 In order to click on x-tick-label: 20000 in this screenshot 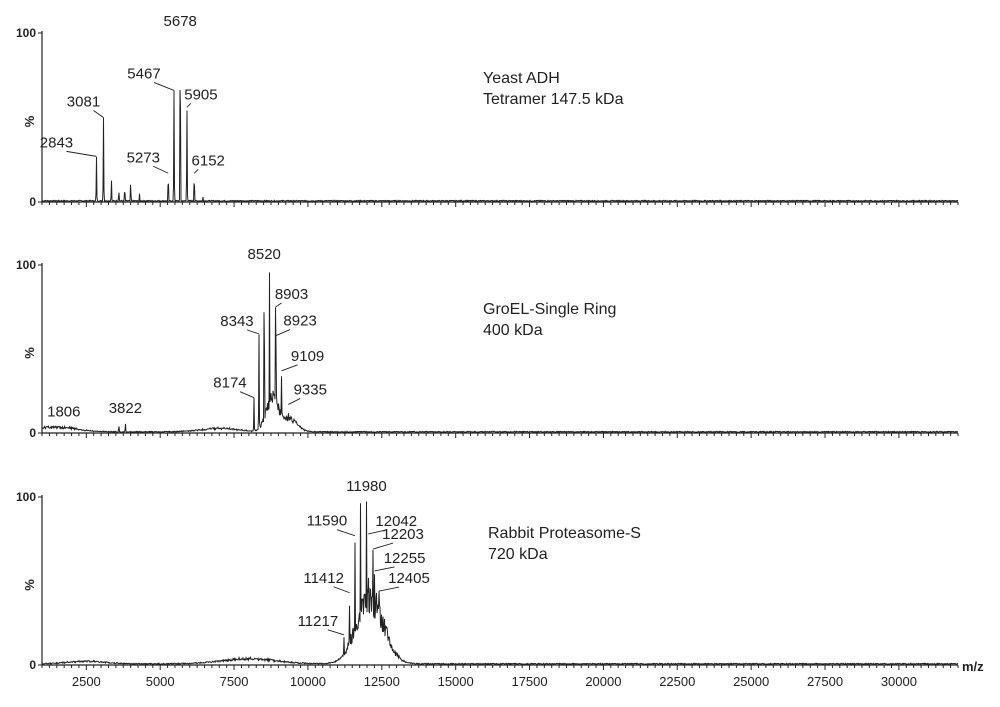, I will do `click(603, 681)`.